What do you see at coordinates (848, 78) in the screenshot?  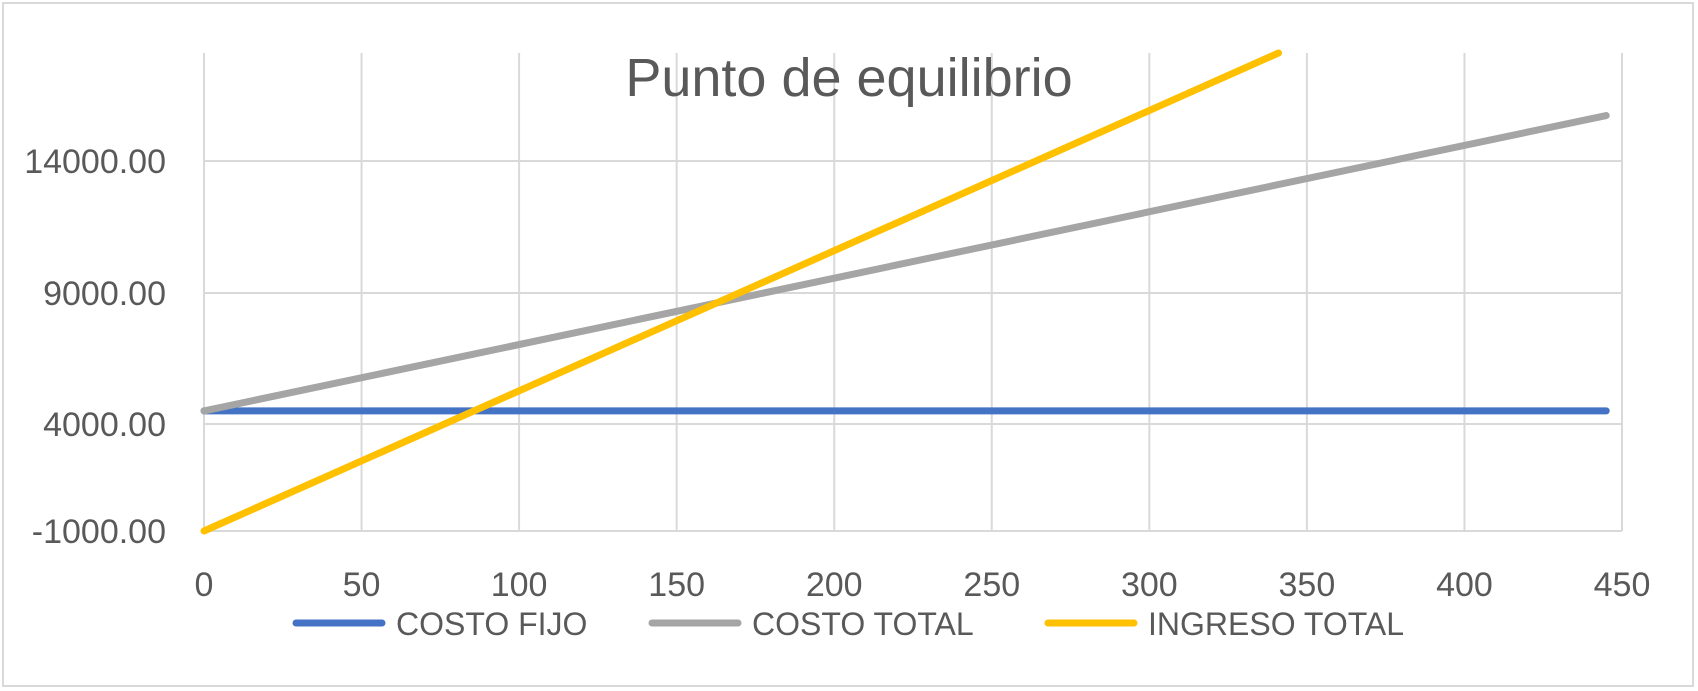 I see `chart-title: Punto de equilibrio` at bounding box center [848, 78].